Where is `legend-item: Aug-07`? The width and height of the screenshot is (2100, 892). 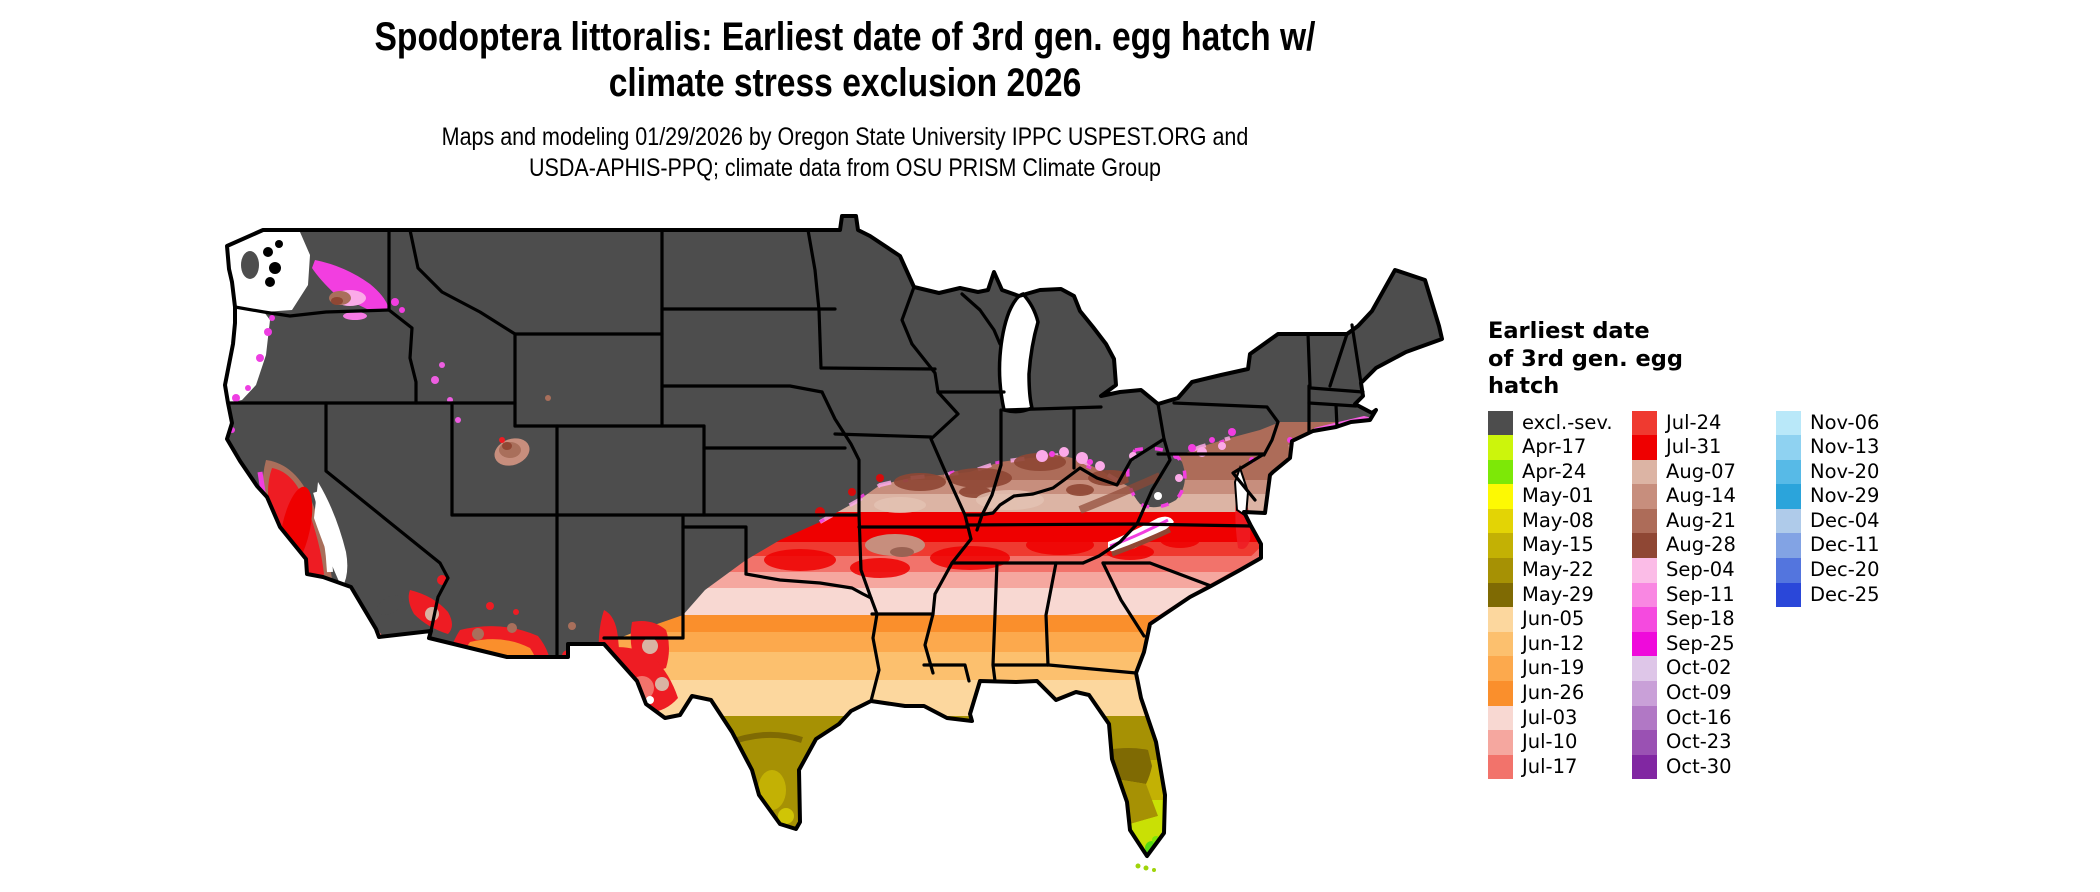 legend-item: Aug-07 is located at coordinates (1704, 472).